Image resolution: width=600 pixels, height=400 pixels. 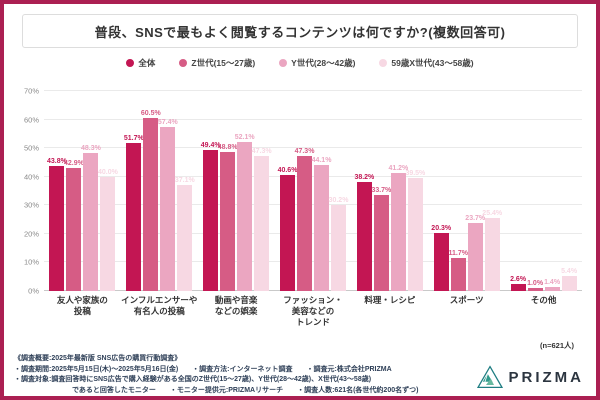 I want to click on prizma-logo-text: PRIZMA, so click(x=546, y=377).